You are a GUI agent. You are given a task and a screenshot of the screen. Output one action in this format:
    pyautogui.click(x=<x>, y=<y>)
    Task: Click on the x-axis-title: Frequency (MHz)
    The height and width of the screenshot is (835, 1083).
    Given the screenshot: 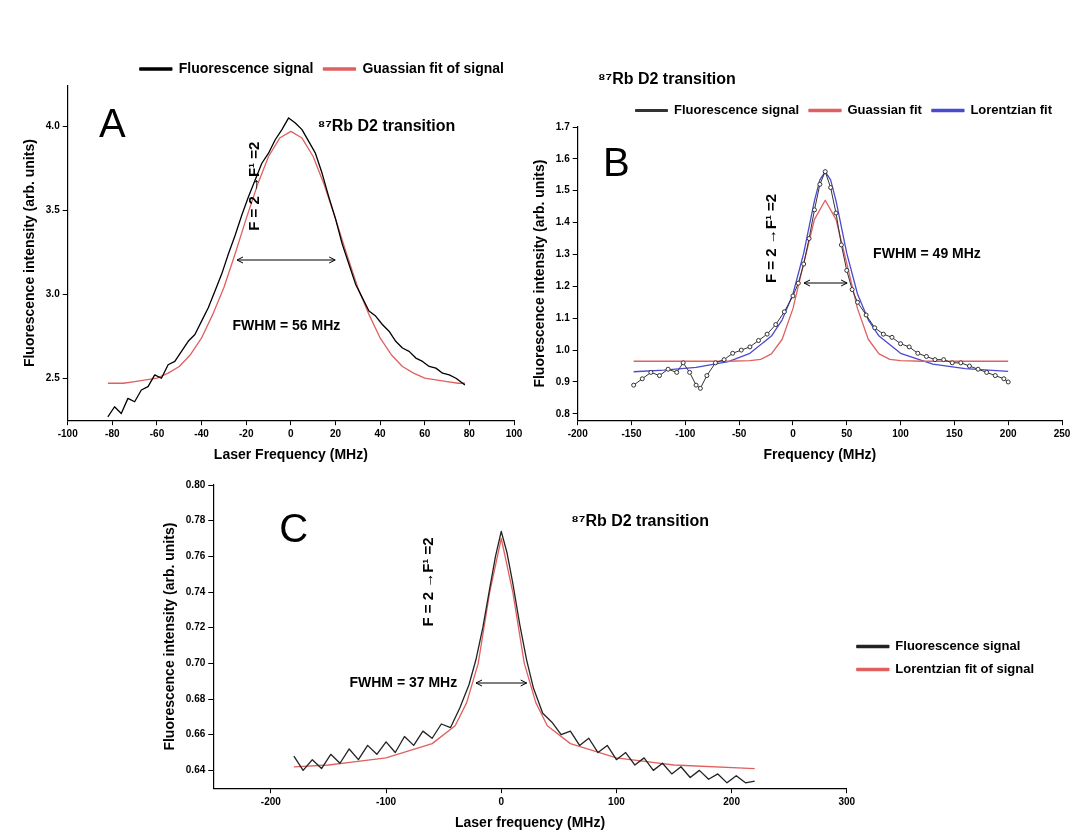 What is the action you would take?
    pyautogui.click(x=820, y=454)
    